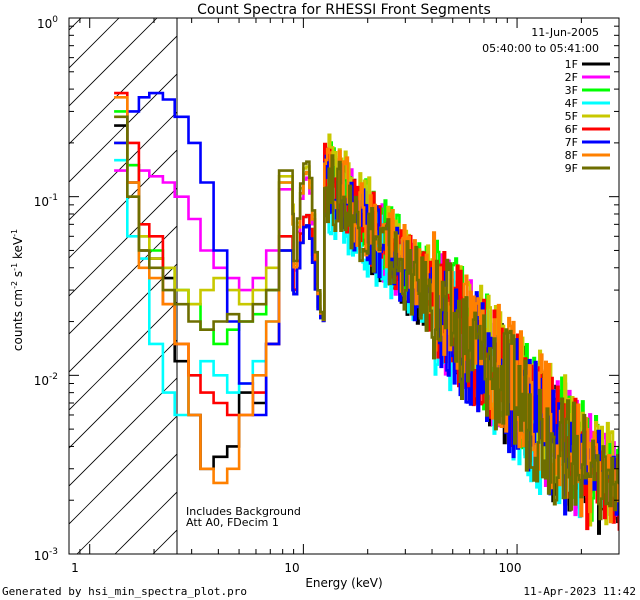  What do you see at coordinates (571, 77) in the screenshot?
I see `legend-label-2F: 2F` at bounding box center [571, 77].